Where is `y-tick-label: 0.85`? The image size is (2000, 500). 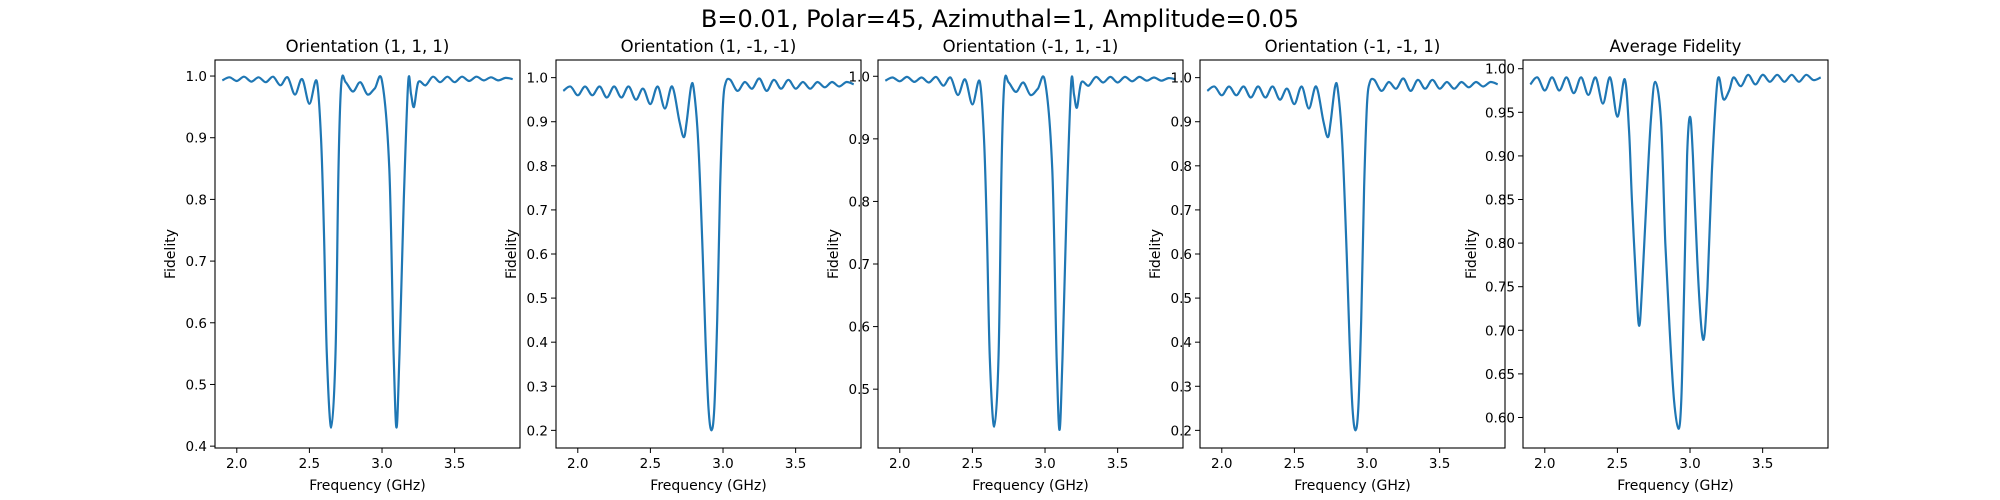
y-tick-label: 0.85 is located at coordinates (1500, 201).